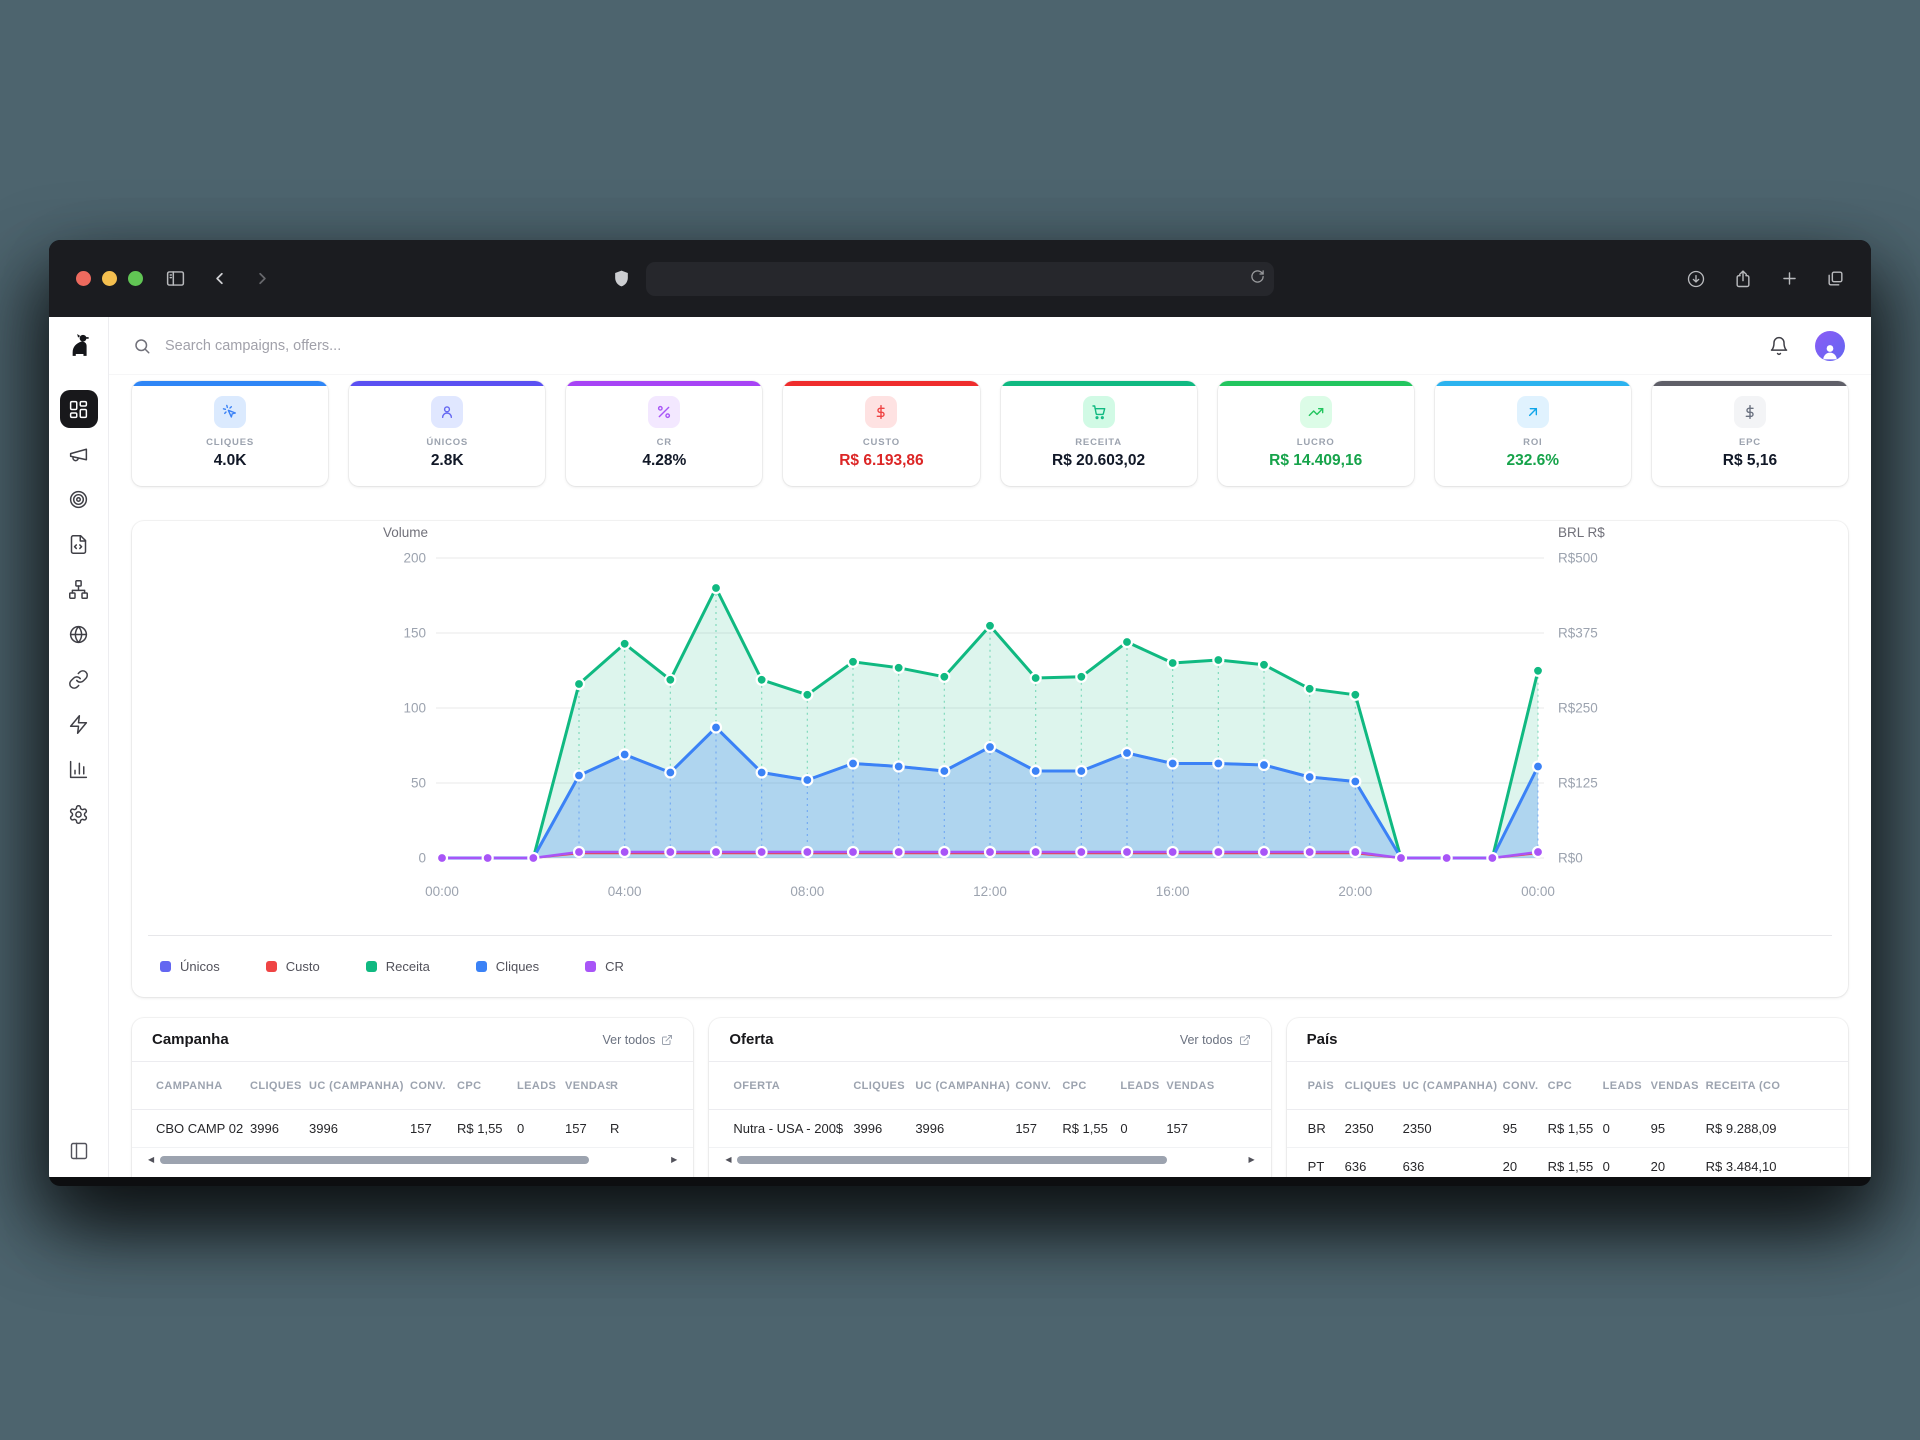 The height and width of the screenshot is (1440, 1920). I want to click on campanha-table-row: CBO CAMP 02 3996 3996 157 R$ 1,55 0 157 R, so click(413, 1129).